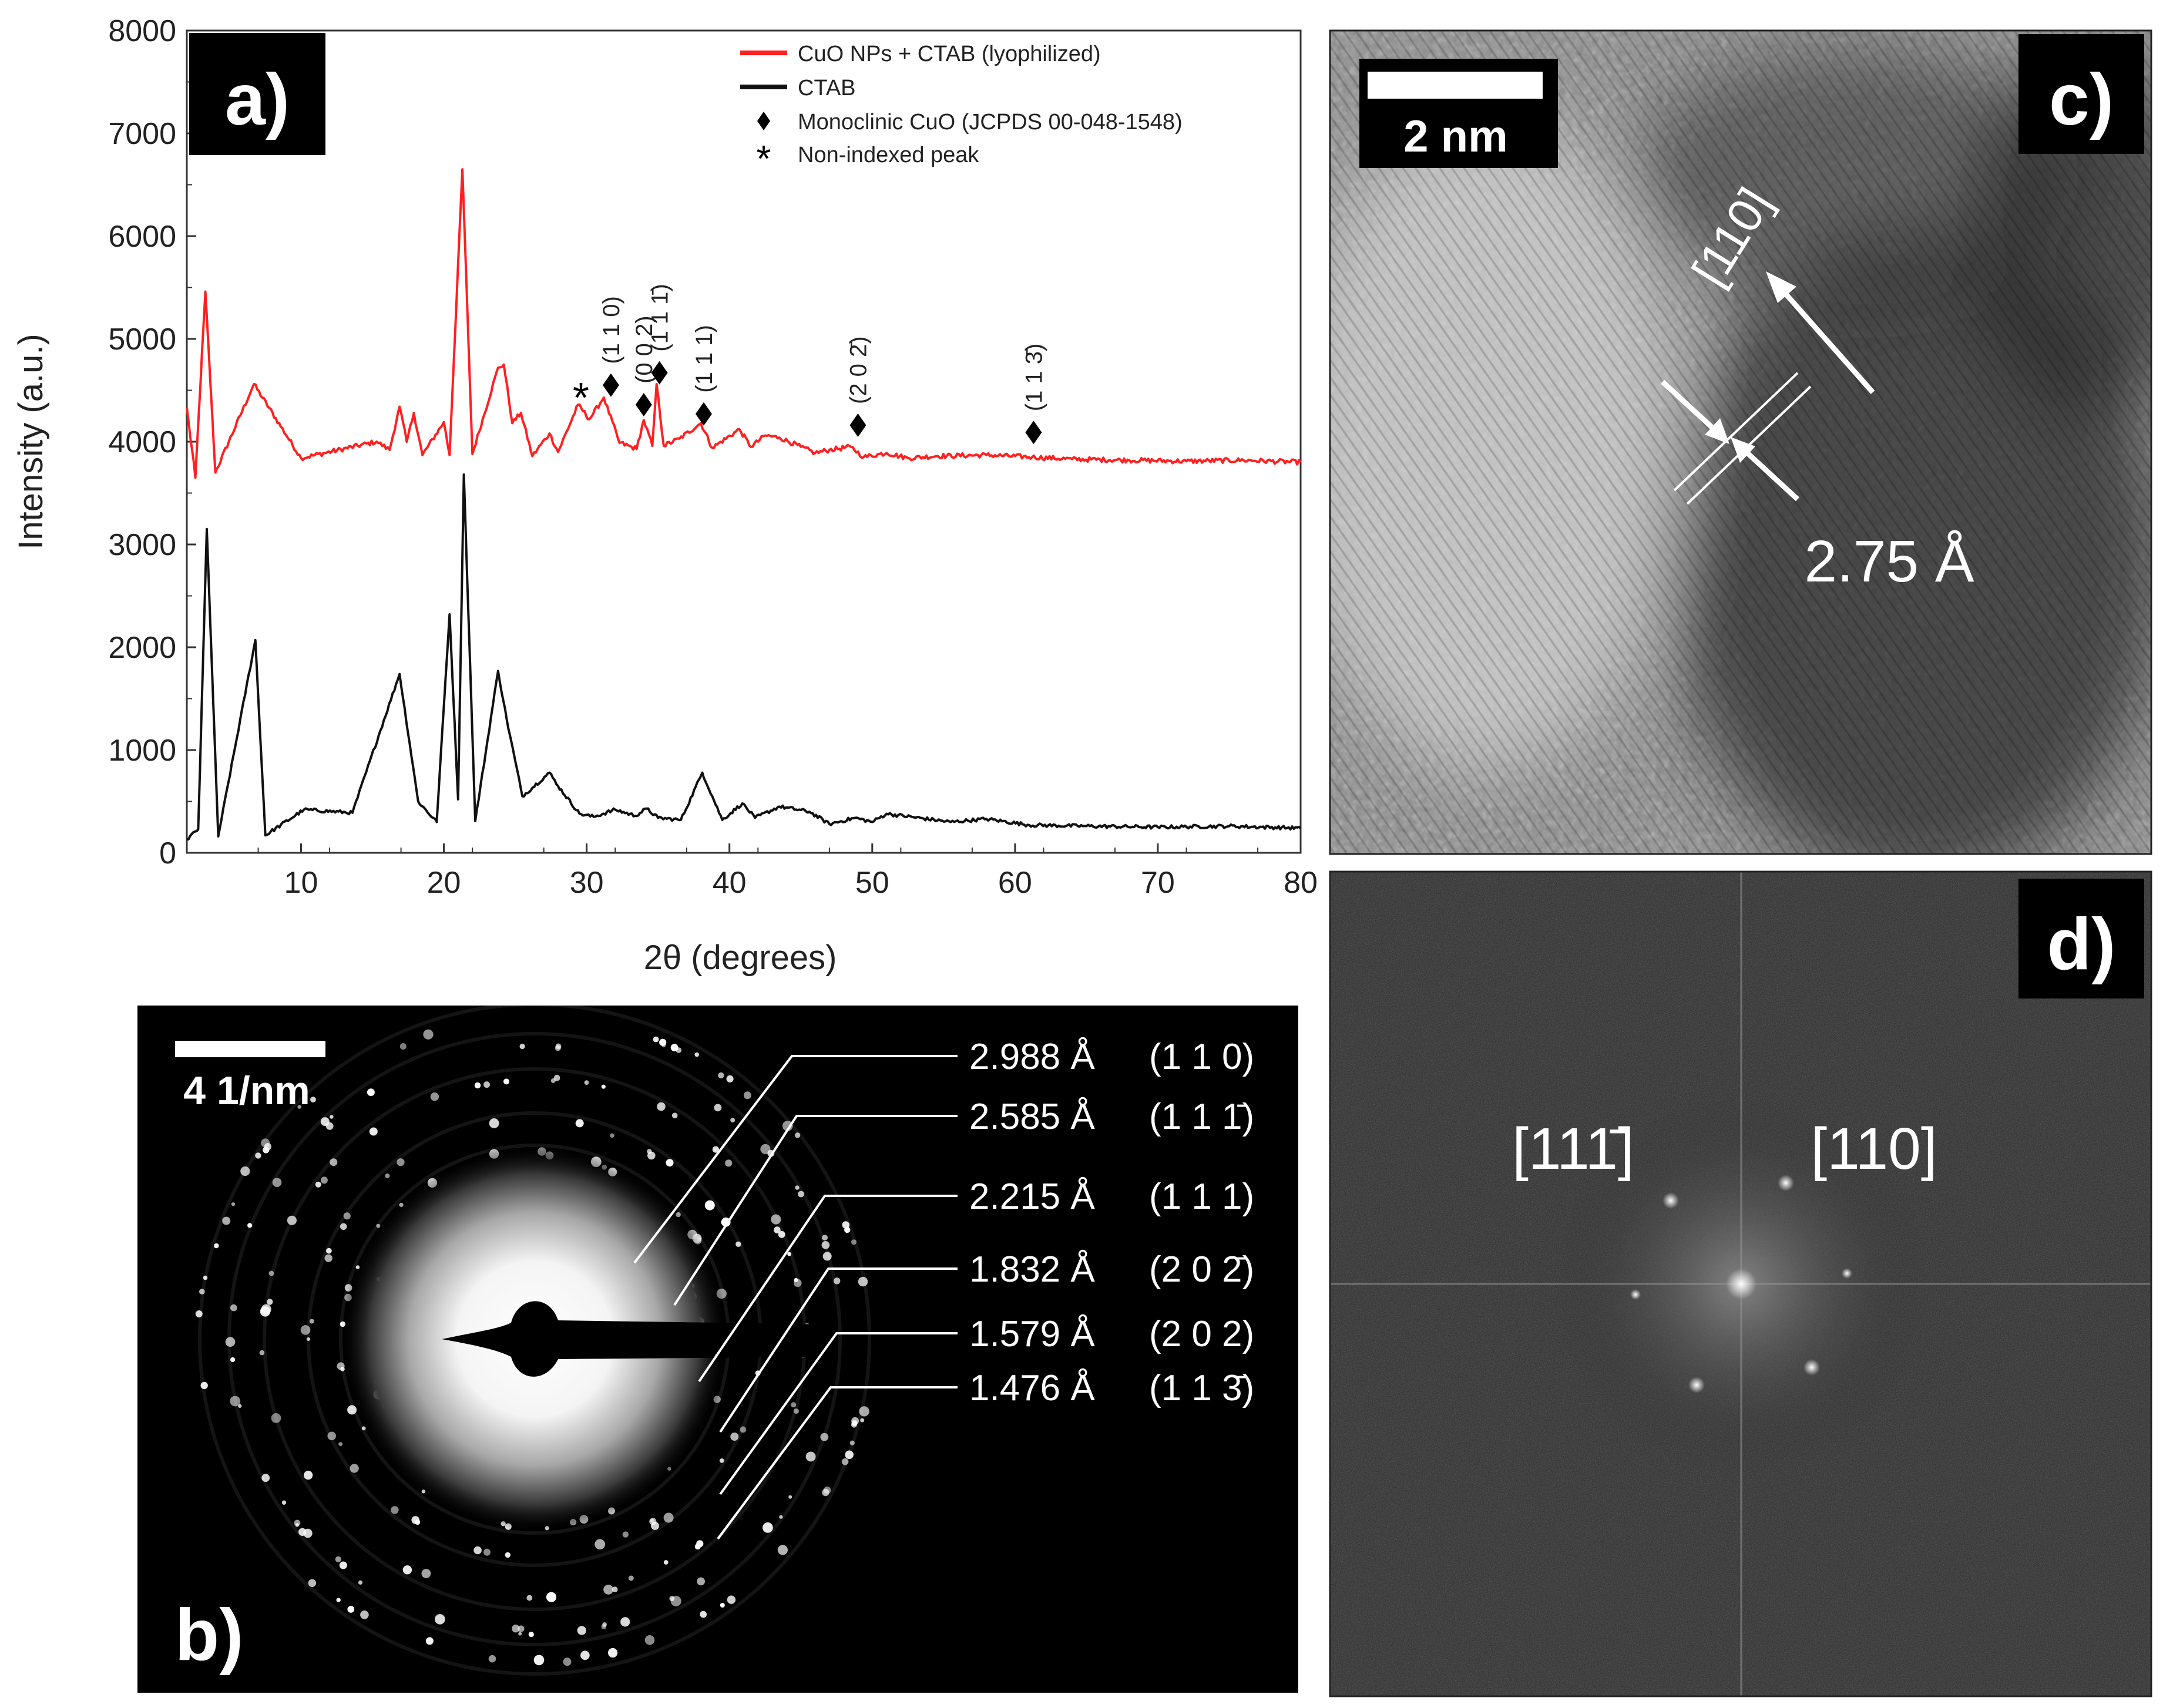 The width and height of the screenshot is (2163, 1708). I want to click on x-tick-label: 50, so click(872, 883).